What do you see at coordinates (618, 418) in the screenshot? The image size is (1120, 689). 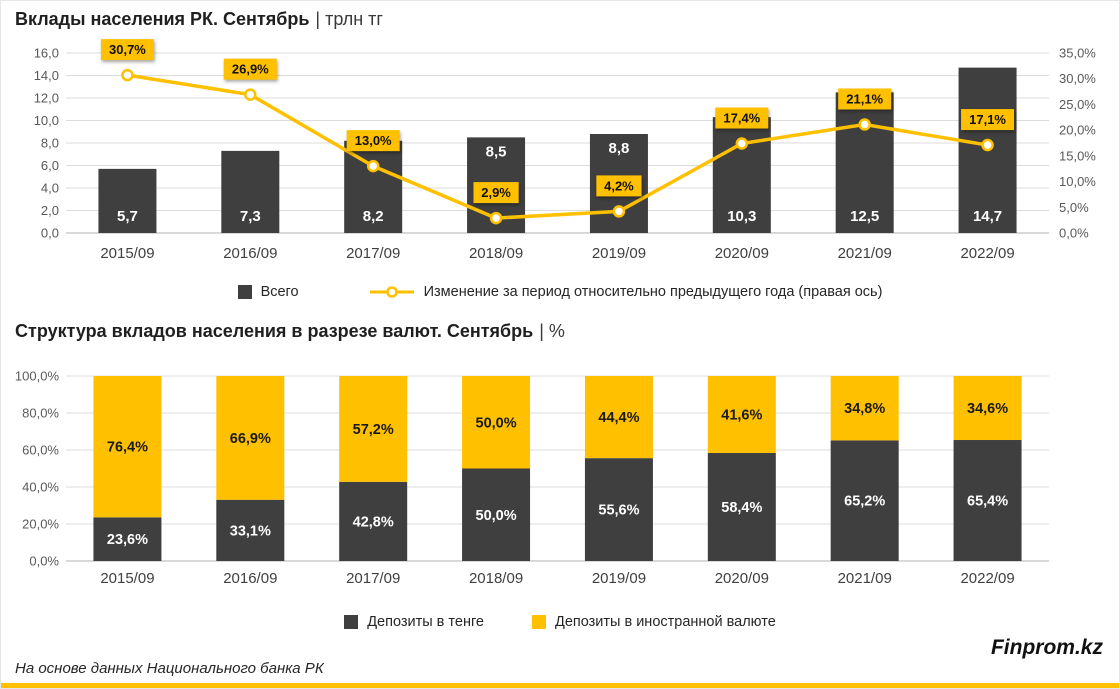 I see `foreign-currency-share-label: 44,4%` at bounding box center [618, 418].